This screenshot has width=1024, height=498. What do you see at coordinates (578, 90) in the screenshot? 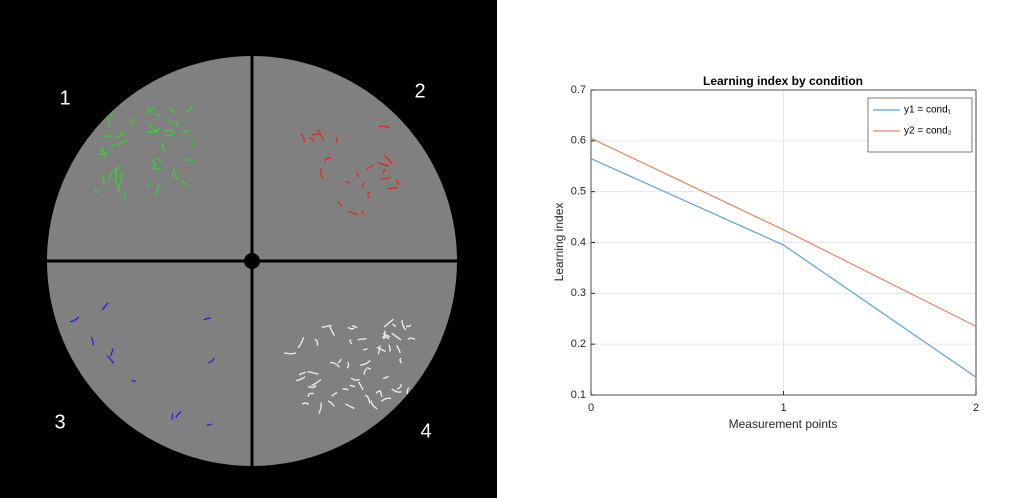
I see `y-tick-label: 0.7` at bounding box center [578, 90].